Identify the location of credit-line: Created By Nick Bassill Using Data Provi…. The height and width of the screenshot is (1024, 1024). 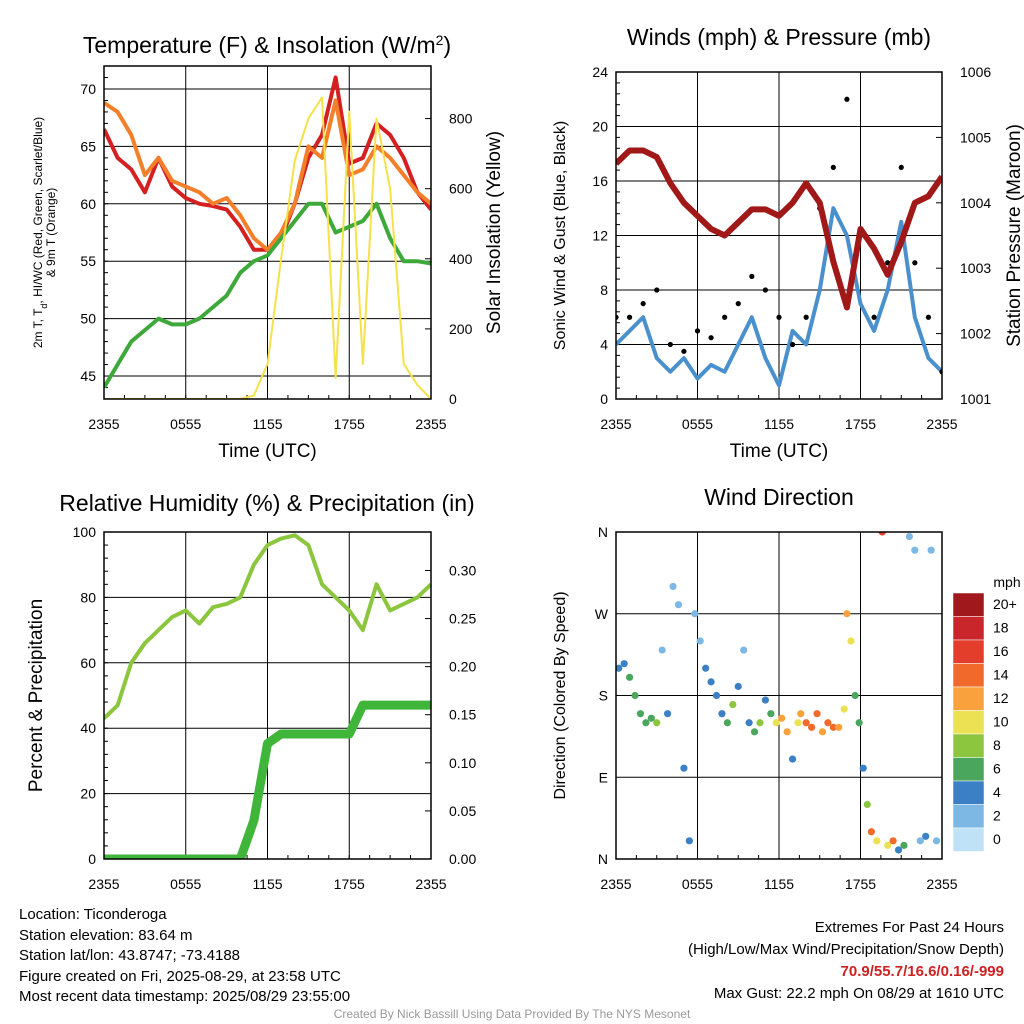
(512, 1014).